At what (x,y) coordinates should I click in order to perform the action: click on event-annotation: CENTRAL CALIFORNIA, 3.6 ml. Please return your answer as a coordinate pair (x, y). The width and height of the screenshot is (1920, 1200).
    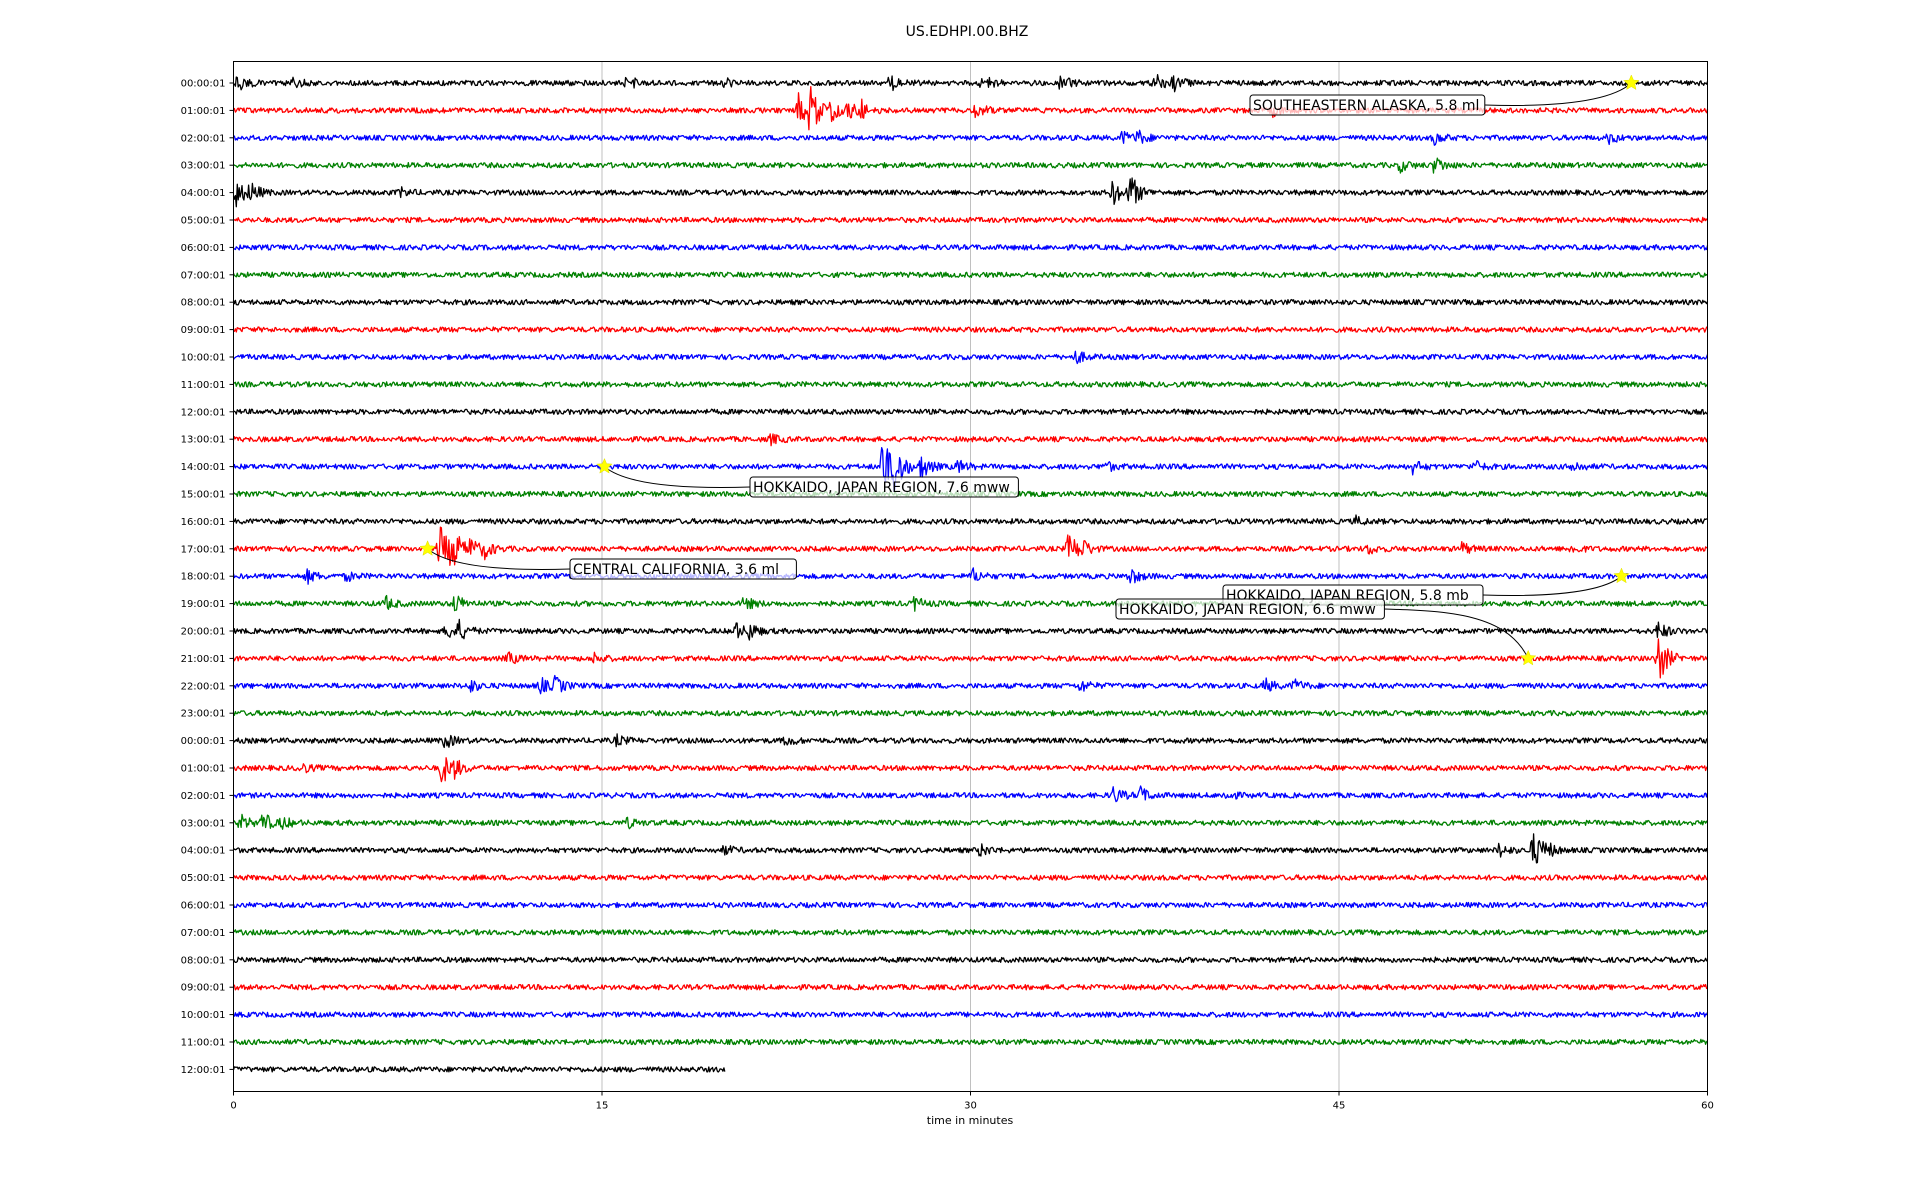
    Looking at the image, I should click on (608, 560).